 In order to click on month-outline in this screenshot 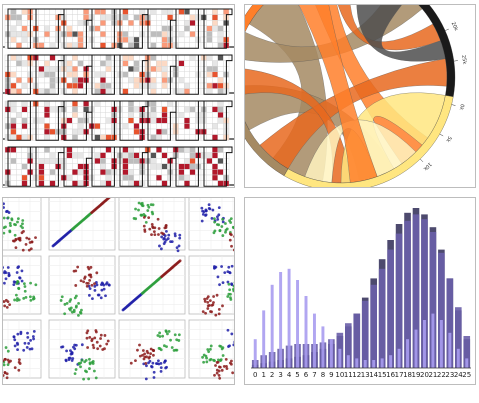, I will do `click(21, 166)`.